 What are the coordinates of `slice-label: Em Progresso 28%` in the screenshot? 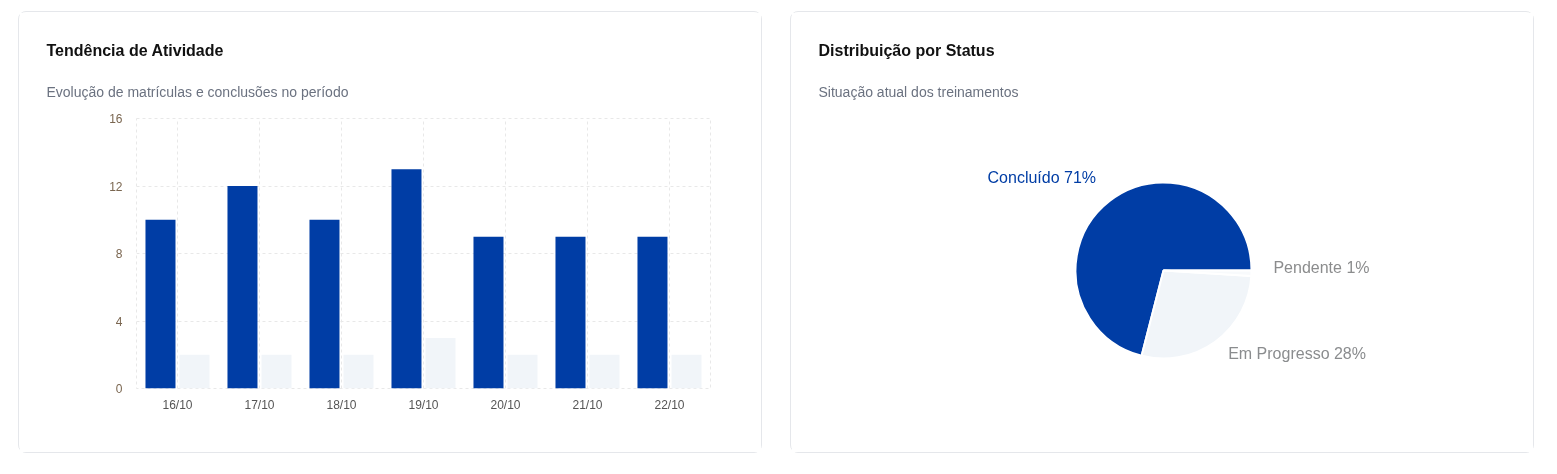 It's located at (1297, 353).